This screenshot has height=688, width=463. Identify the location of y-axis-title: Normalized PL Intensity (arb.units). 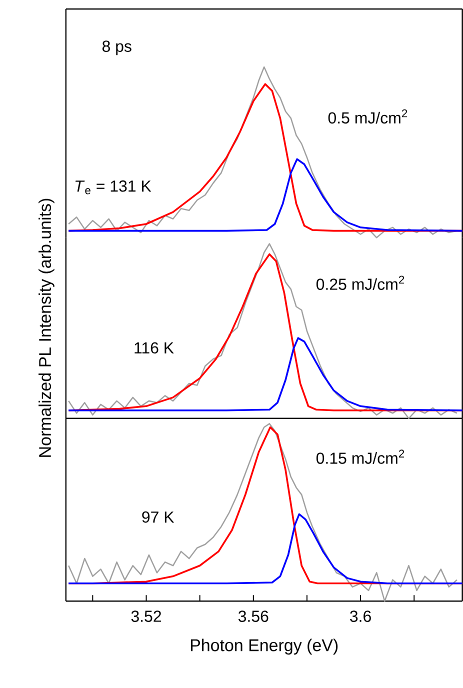
(46, 327).